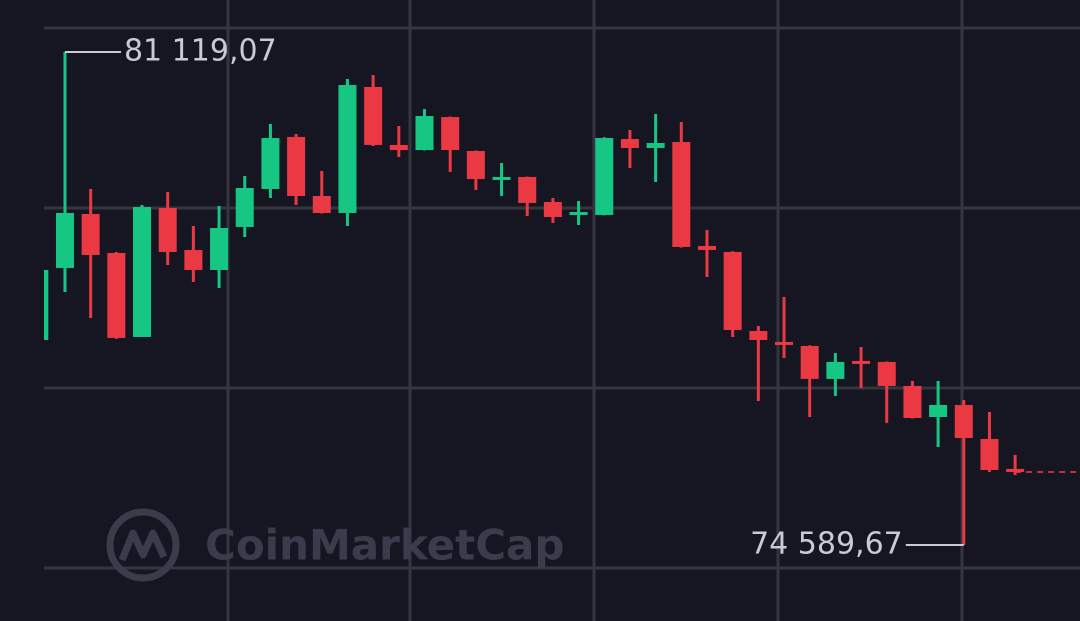 The width and height of the screenshot is (1080, 621). I want to click on high-label: 81 119,07, so click(200, 51).